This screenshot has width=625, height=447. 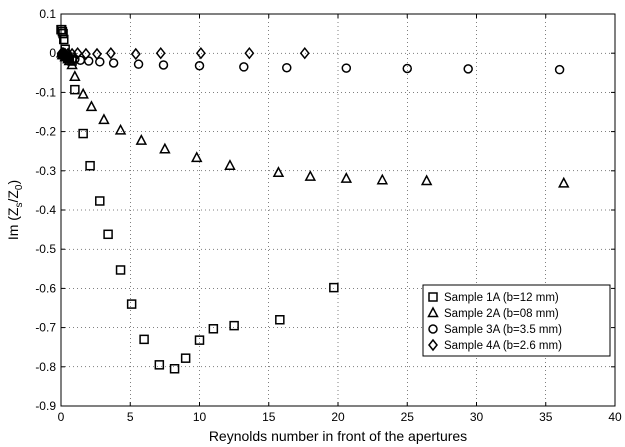 What do you see at coordinates (45, 171) in the screenshot?
I see `y-tick-label: -0.3` at bounding box center [45, 171].